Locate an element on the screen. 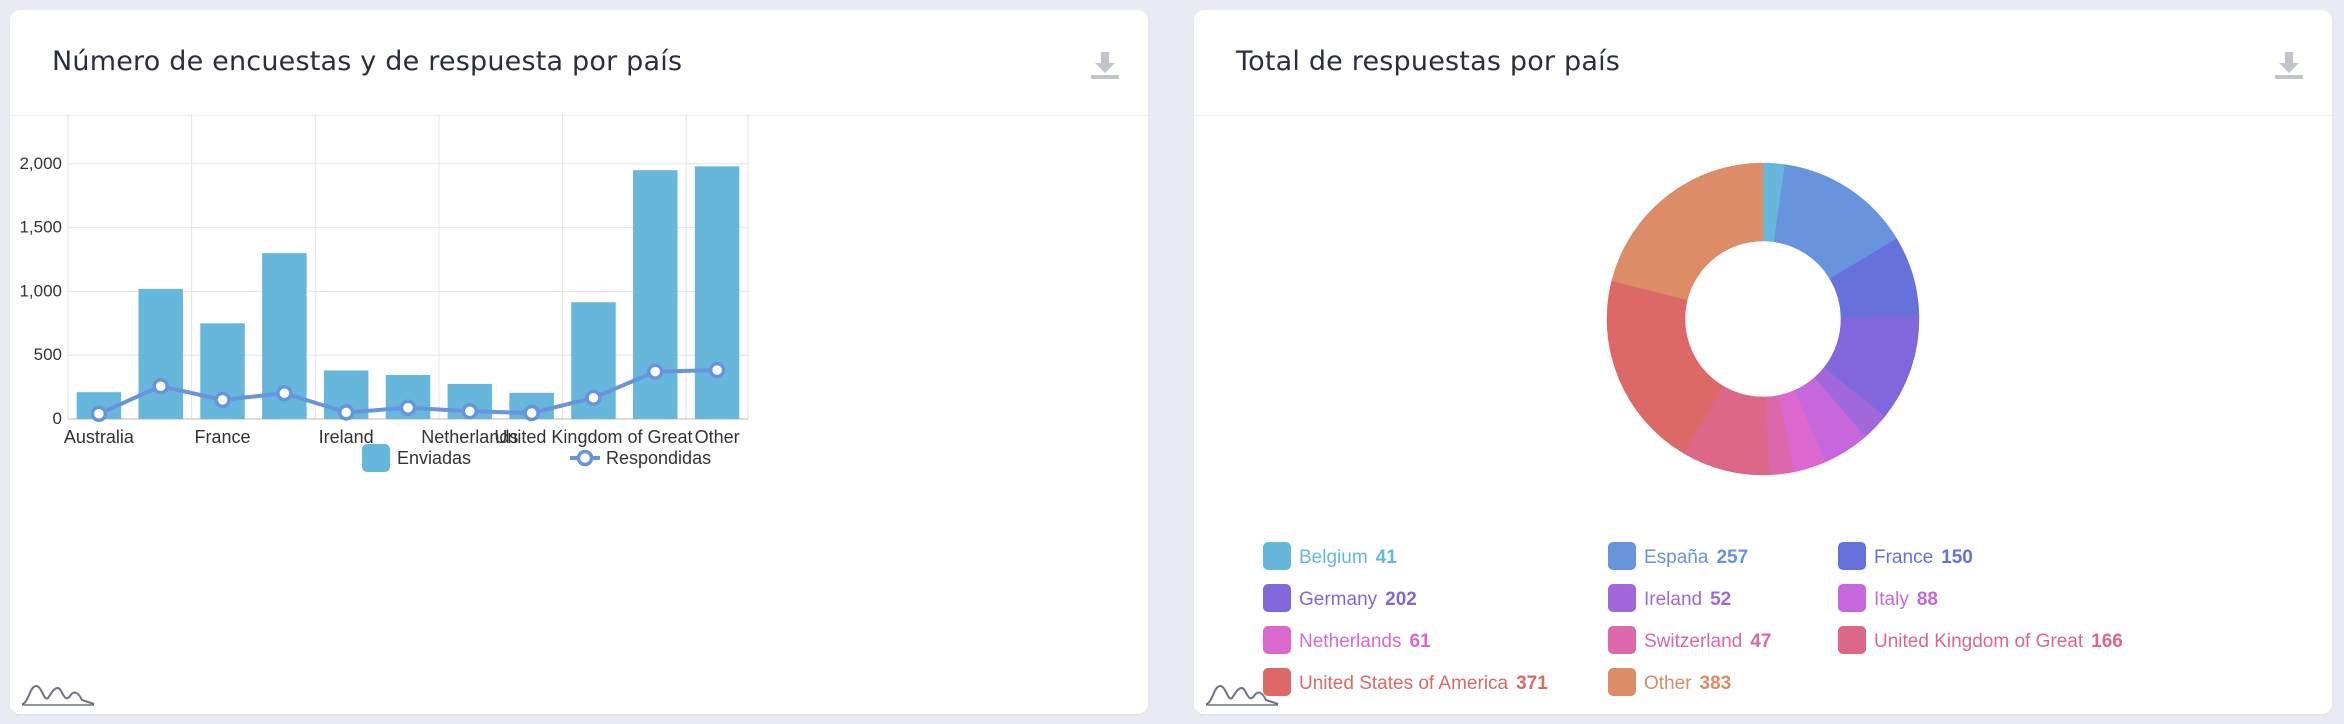  legend-label: Enviadas is located at coordinates (434, 458).